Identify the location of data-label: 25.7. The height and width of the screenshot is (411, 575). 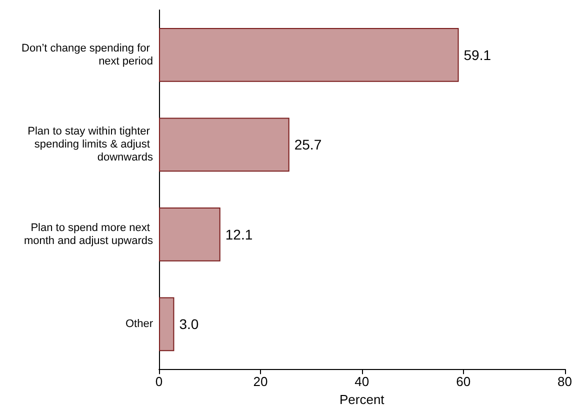
(308, 144).